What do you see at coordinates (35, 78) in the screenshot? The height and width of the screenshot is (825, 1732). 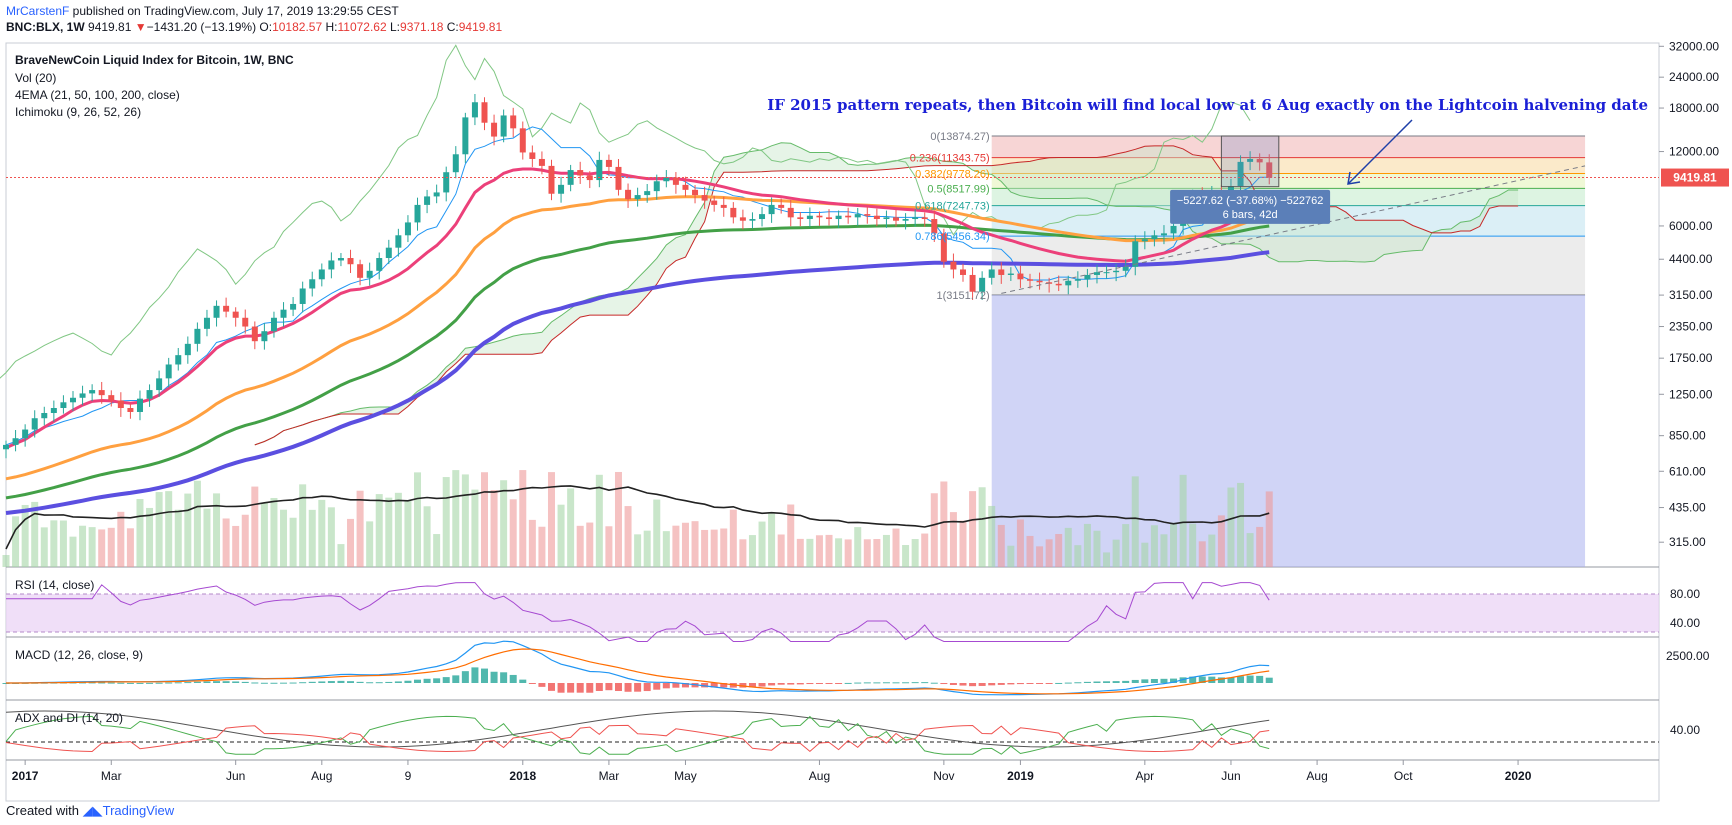 I see `legend-volume: Vol (20)` at bounding box center [35, 78].